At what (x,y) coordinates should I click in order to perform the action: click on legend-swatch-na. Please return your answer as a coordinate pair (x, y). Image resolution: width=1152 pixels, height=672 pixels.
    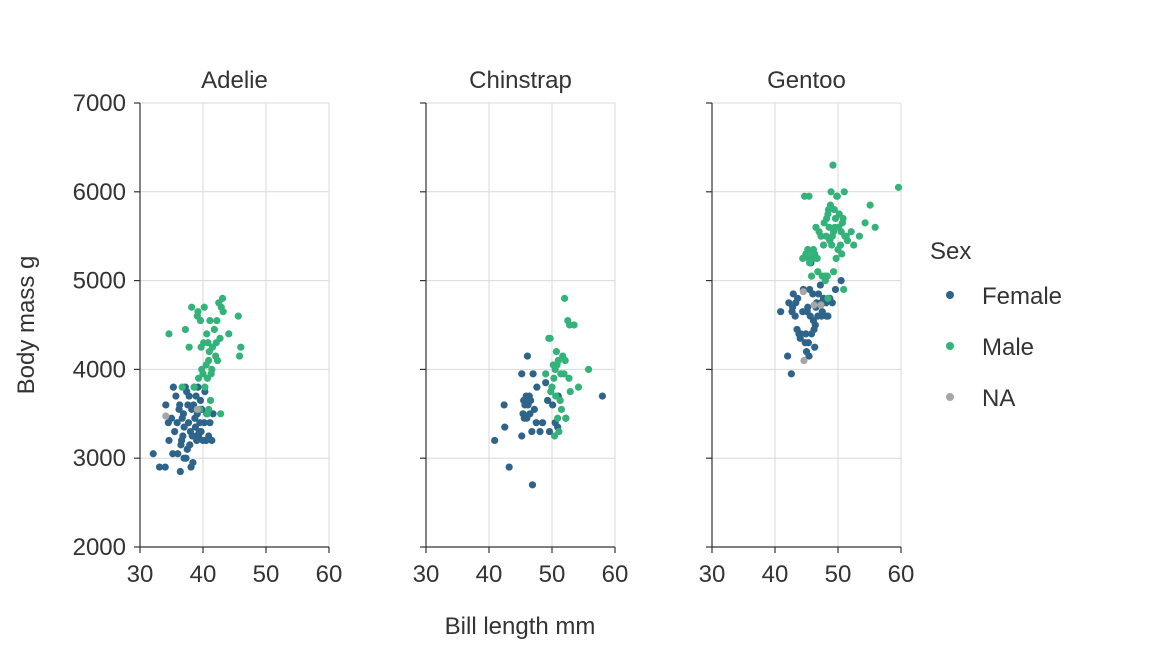
    Looking at the image, I should click on (950, 397).